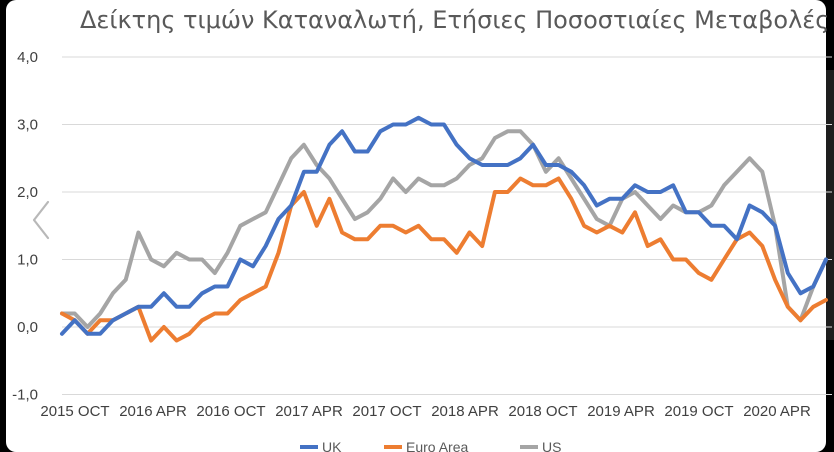 The image size is (834, 452). Describe the element at coordinates (437, 445) in the screenshot. I see `legend-label: Euro Area` at that location.